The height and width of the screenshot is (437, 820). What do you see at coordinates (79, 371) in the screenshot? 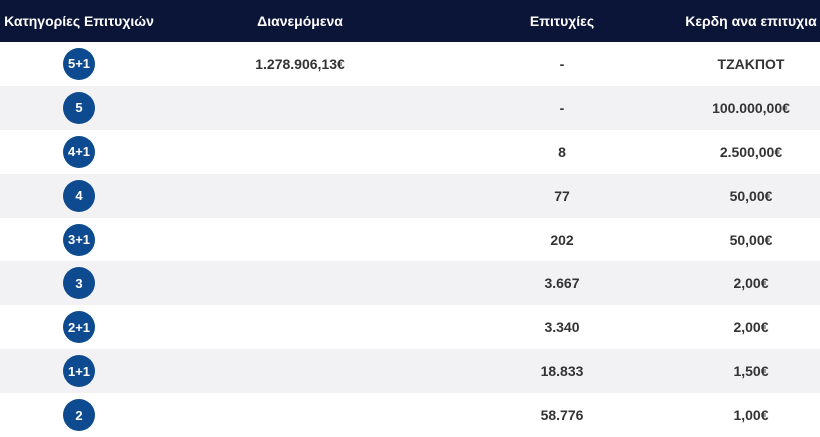
I see `category-ball: 1+1` at bounding box center [79, 371].